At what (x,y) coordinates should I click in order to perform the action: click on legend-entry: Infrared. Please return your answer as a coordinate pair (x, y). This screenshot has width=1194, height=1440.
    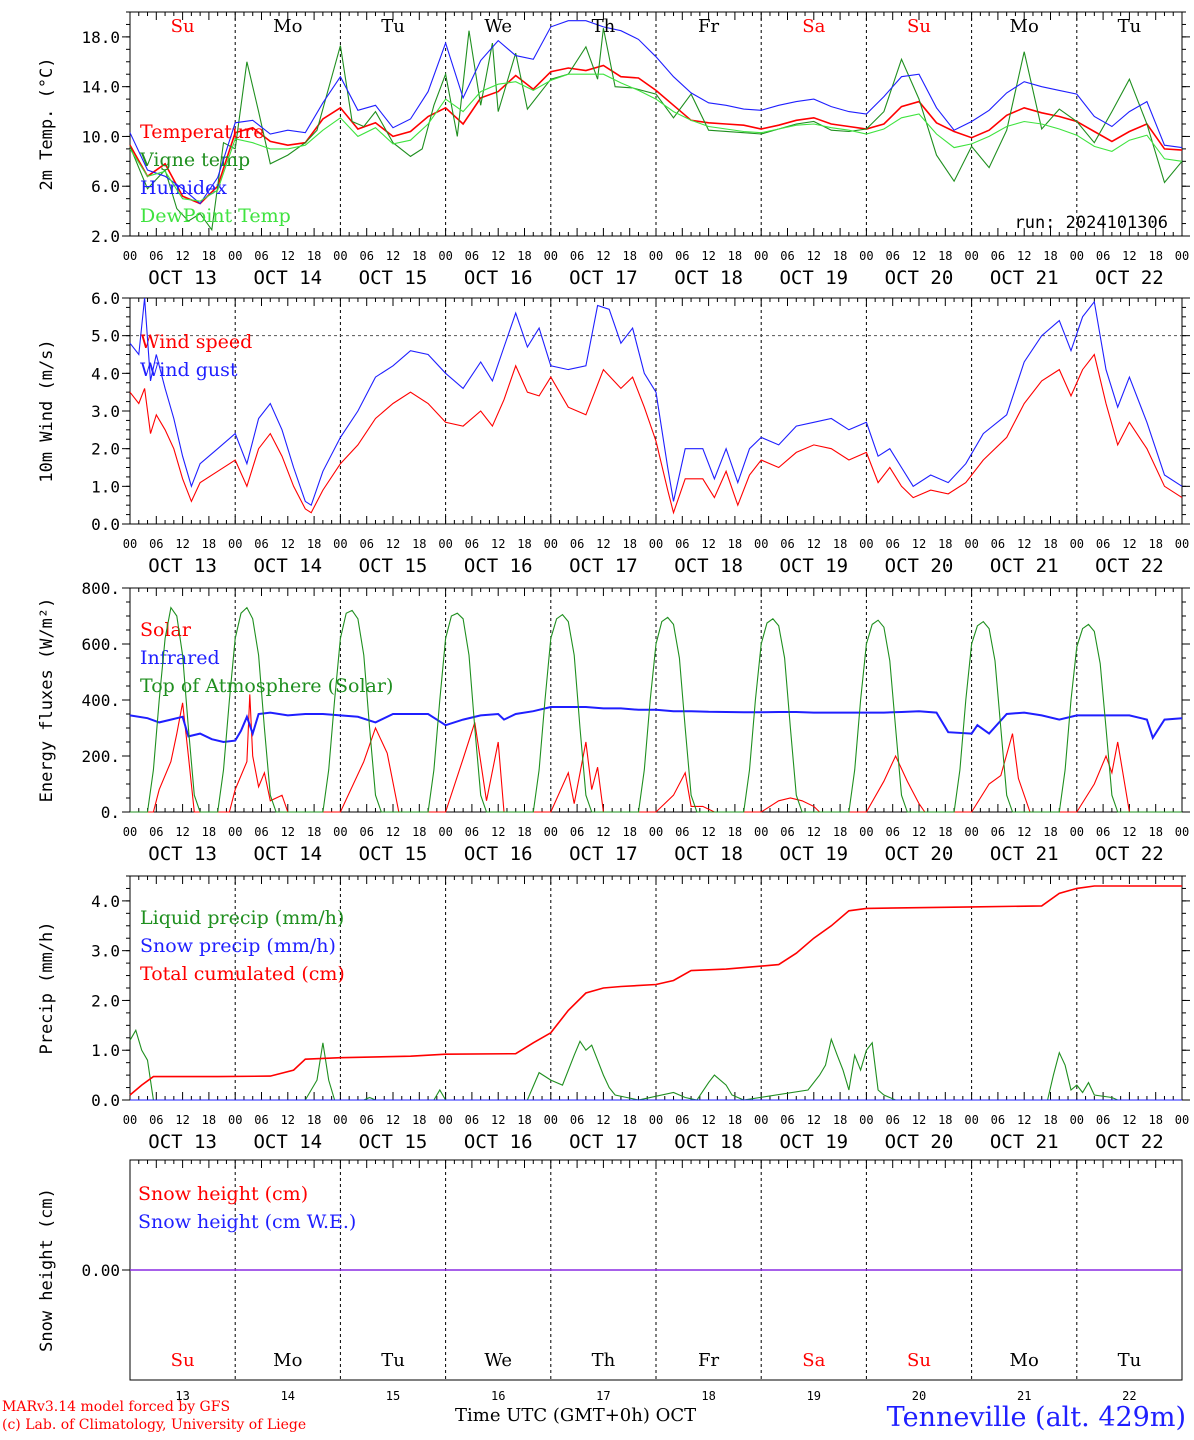
    Looking at the image, I should click on (180, 658).